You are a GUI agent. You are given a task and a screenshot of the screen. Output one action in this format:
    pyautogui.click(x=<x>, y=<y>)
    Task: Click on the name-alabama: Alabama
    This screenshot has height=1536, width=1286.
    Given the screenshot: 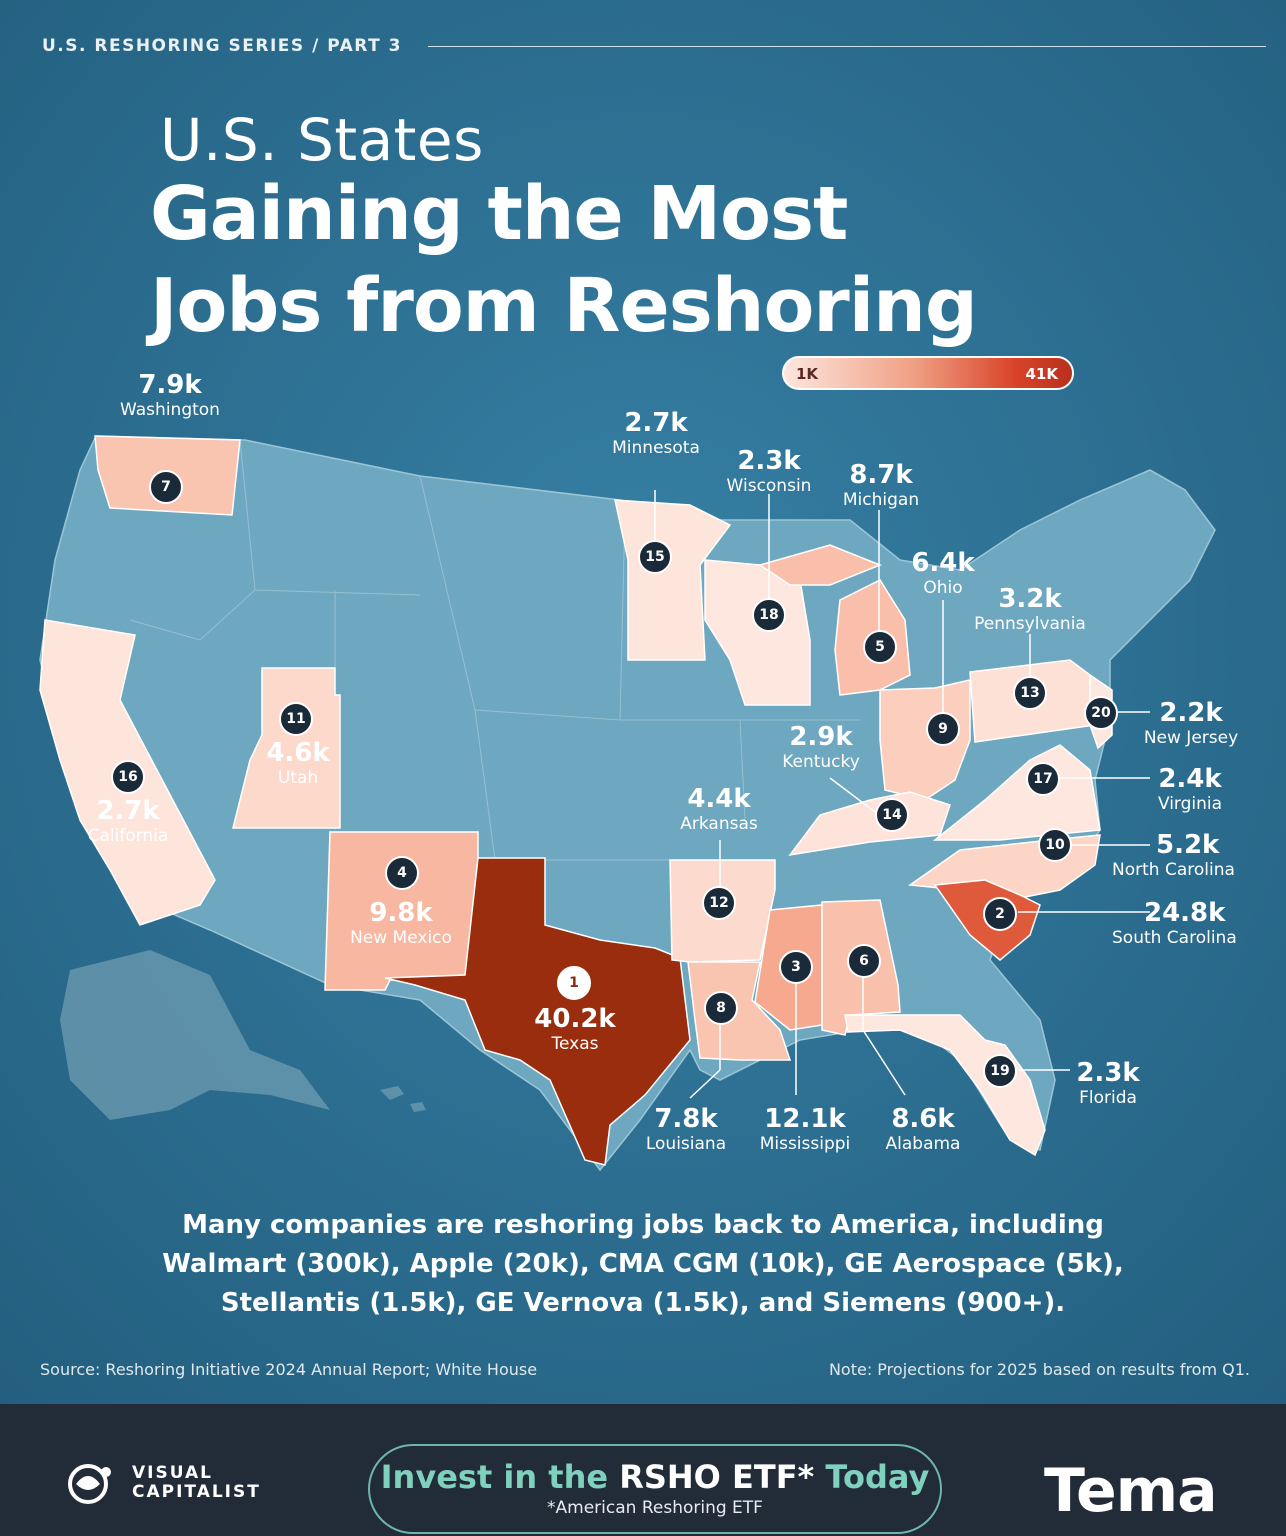 What is the action you would take?
    pyautogui.click(x=923, y=1144)
    